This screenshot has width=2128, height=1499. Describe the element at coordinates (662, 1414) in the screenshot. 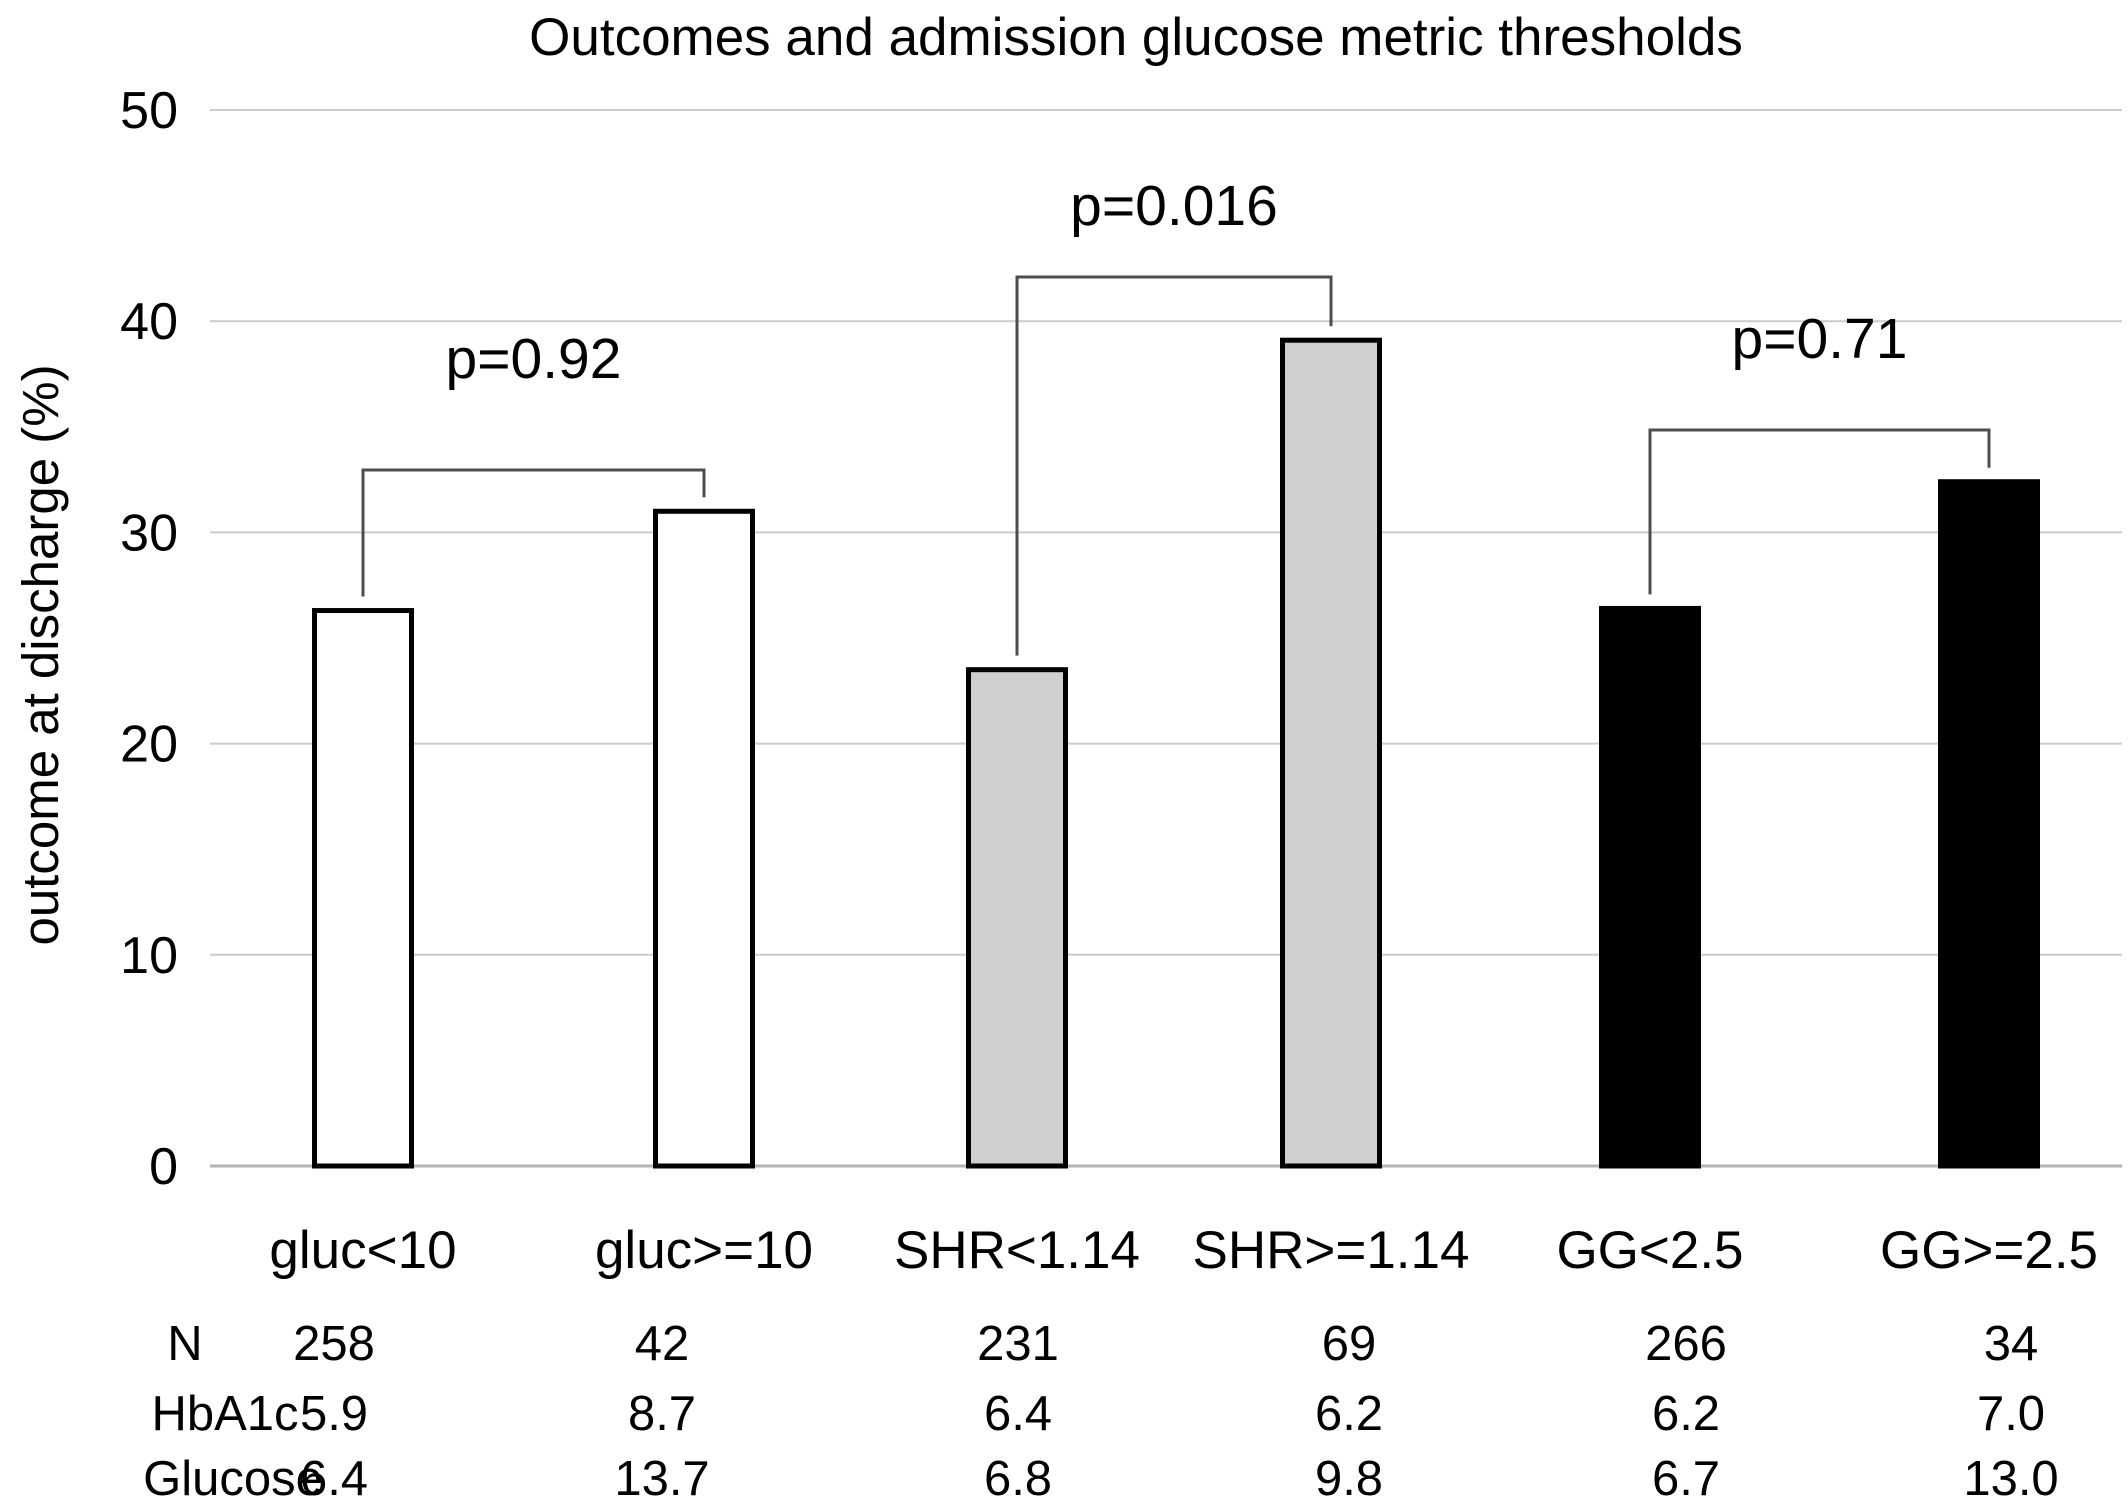

I see `table-cell: 8.7` at that location.